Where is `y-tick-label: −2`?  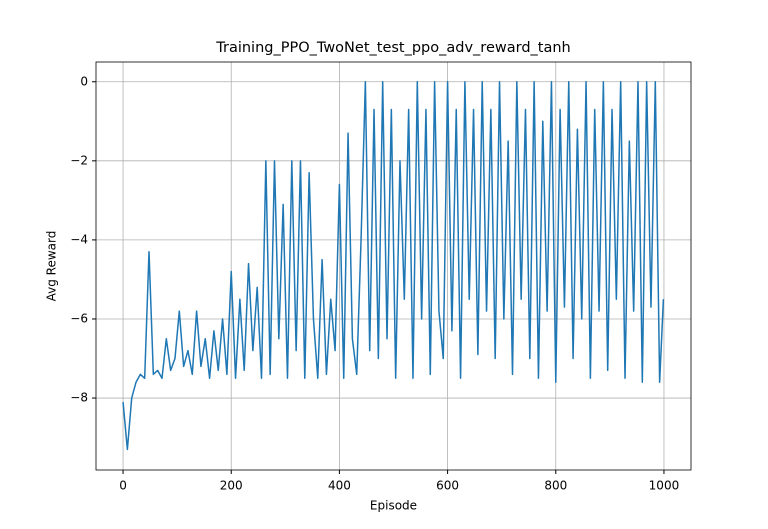 y-tick-label: −2 is located at coordinates (79, 160).